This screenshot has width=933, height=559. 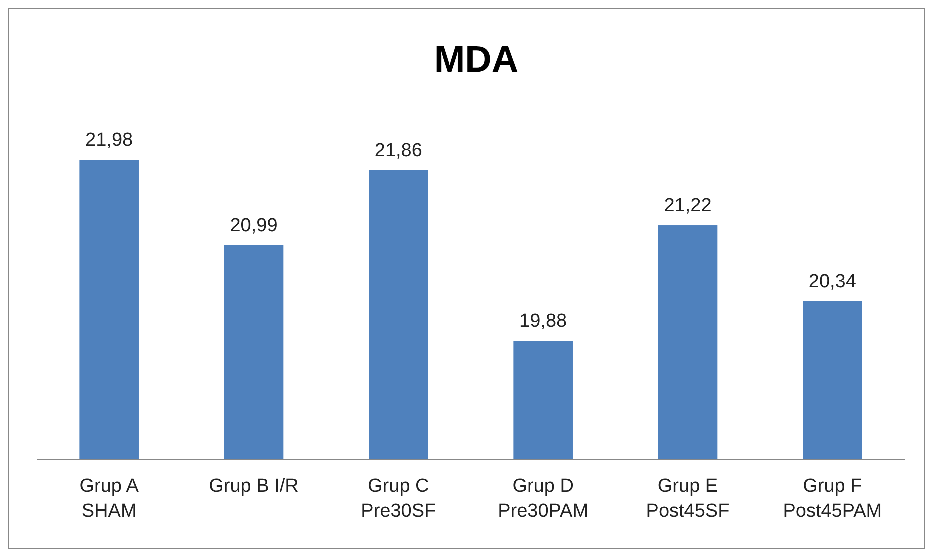 I want to click on x-tick-label: Grup C Pre30SF, so click(x=398, y=499).